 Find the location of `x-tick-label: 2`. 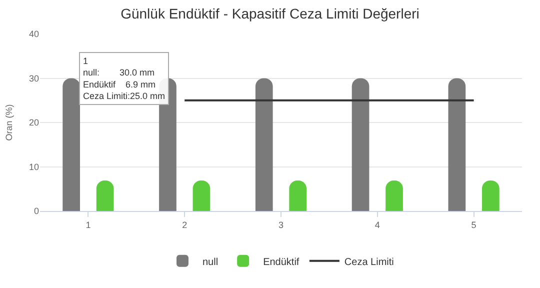

x-tick-label: 2 is located at coordinates (185, 225).